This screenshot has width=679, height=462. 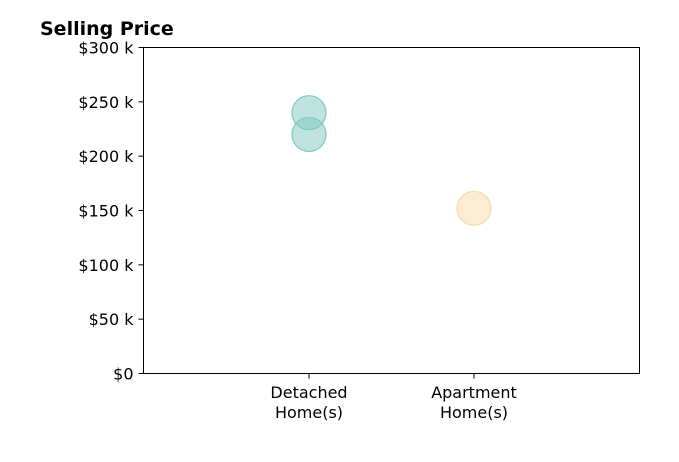 I want to click on data-points, so click(x=391, y=160).